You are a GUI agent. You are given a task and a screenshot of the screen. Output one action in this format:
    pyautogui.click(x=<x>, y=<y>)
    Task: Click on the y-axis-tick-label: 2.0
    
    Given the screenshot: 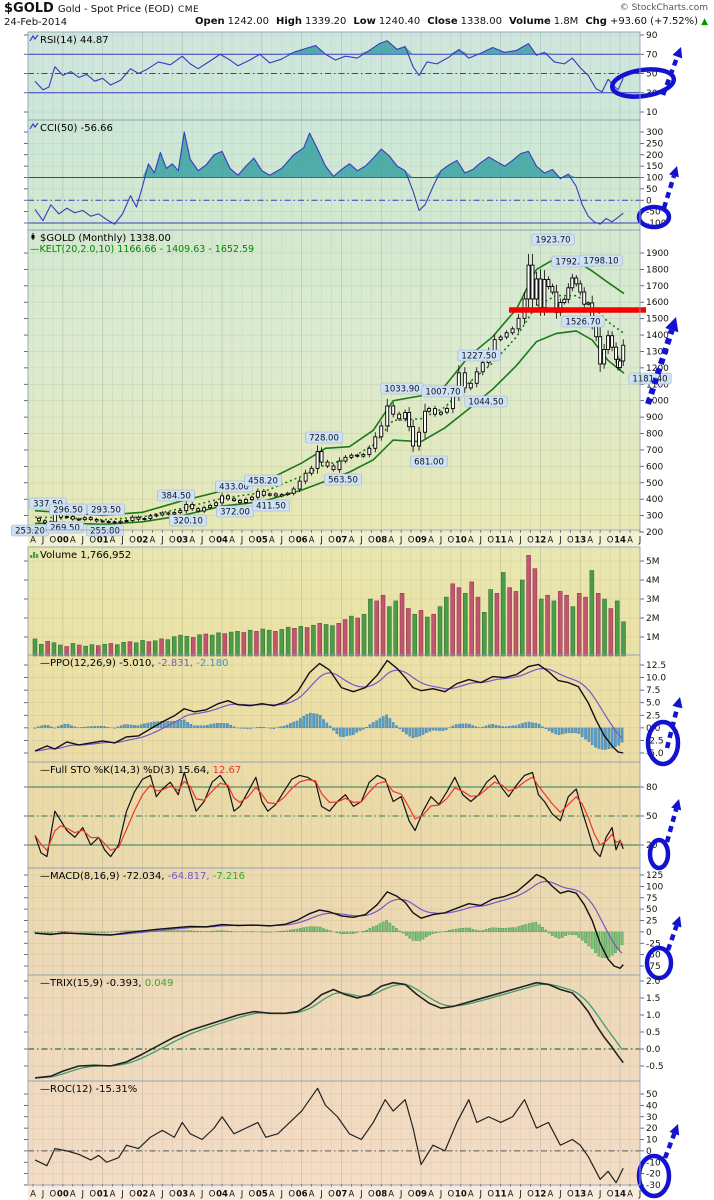 What is the action you would take?
    pyautogui.click(x=653, y=982)
    